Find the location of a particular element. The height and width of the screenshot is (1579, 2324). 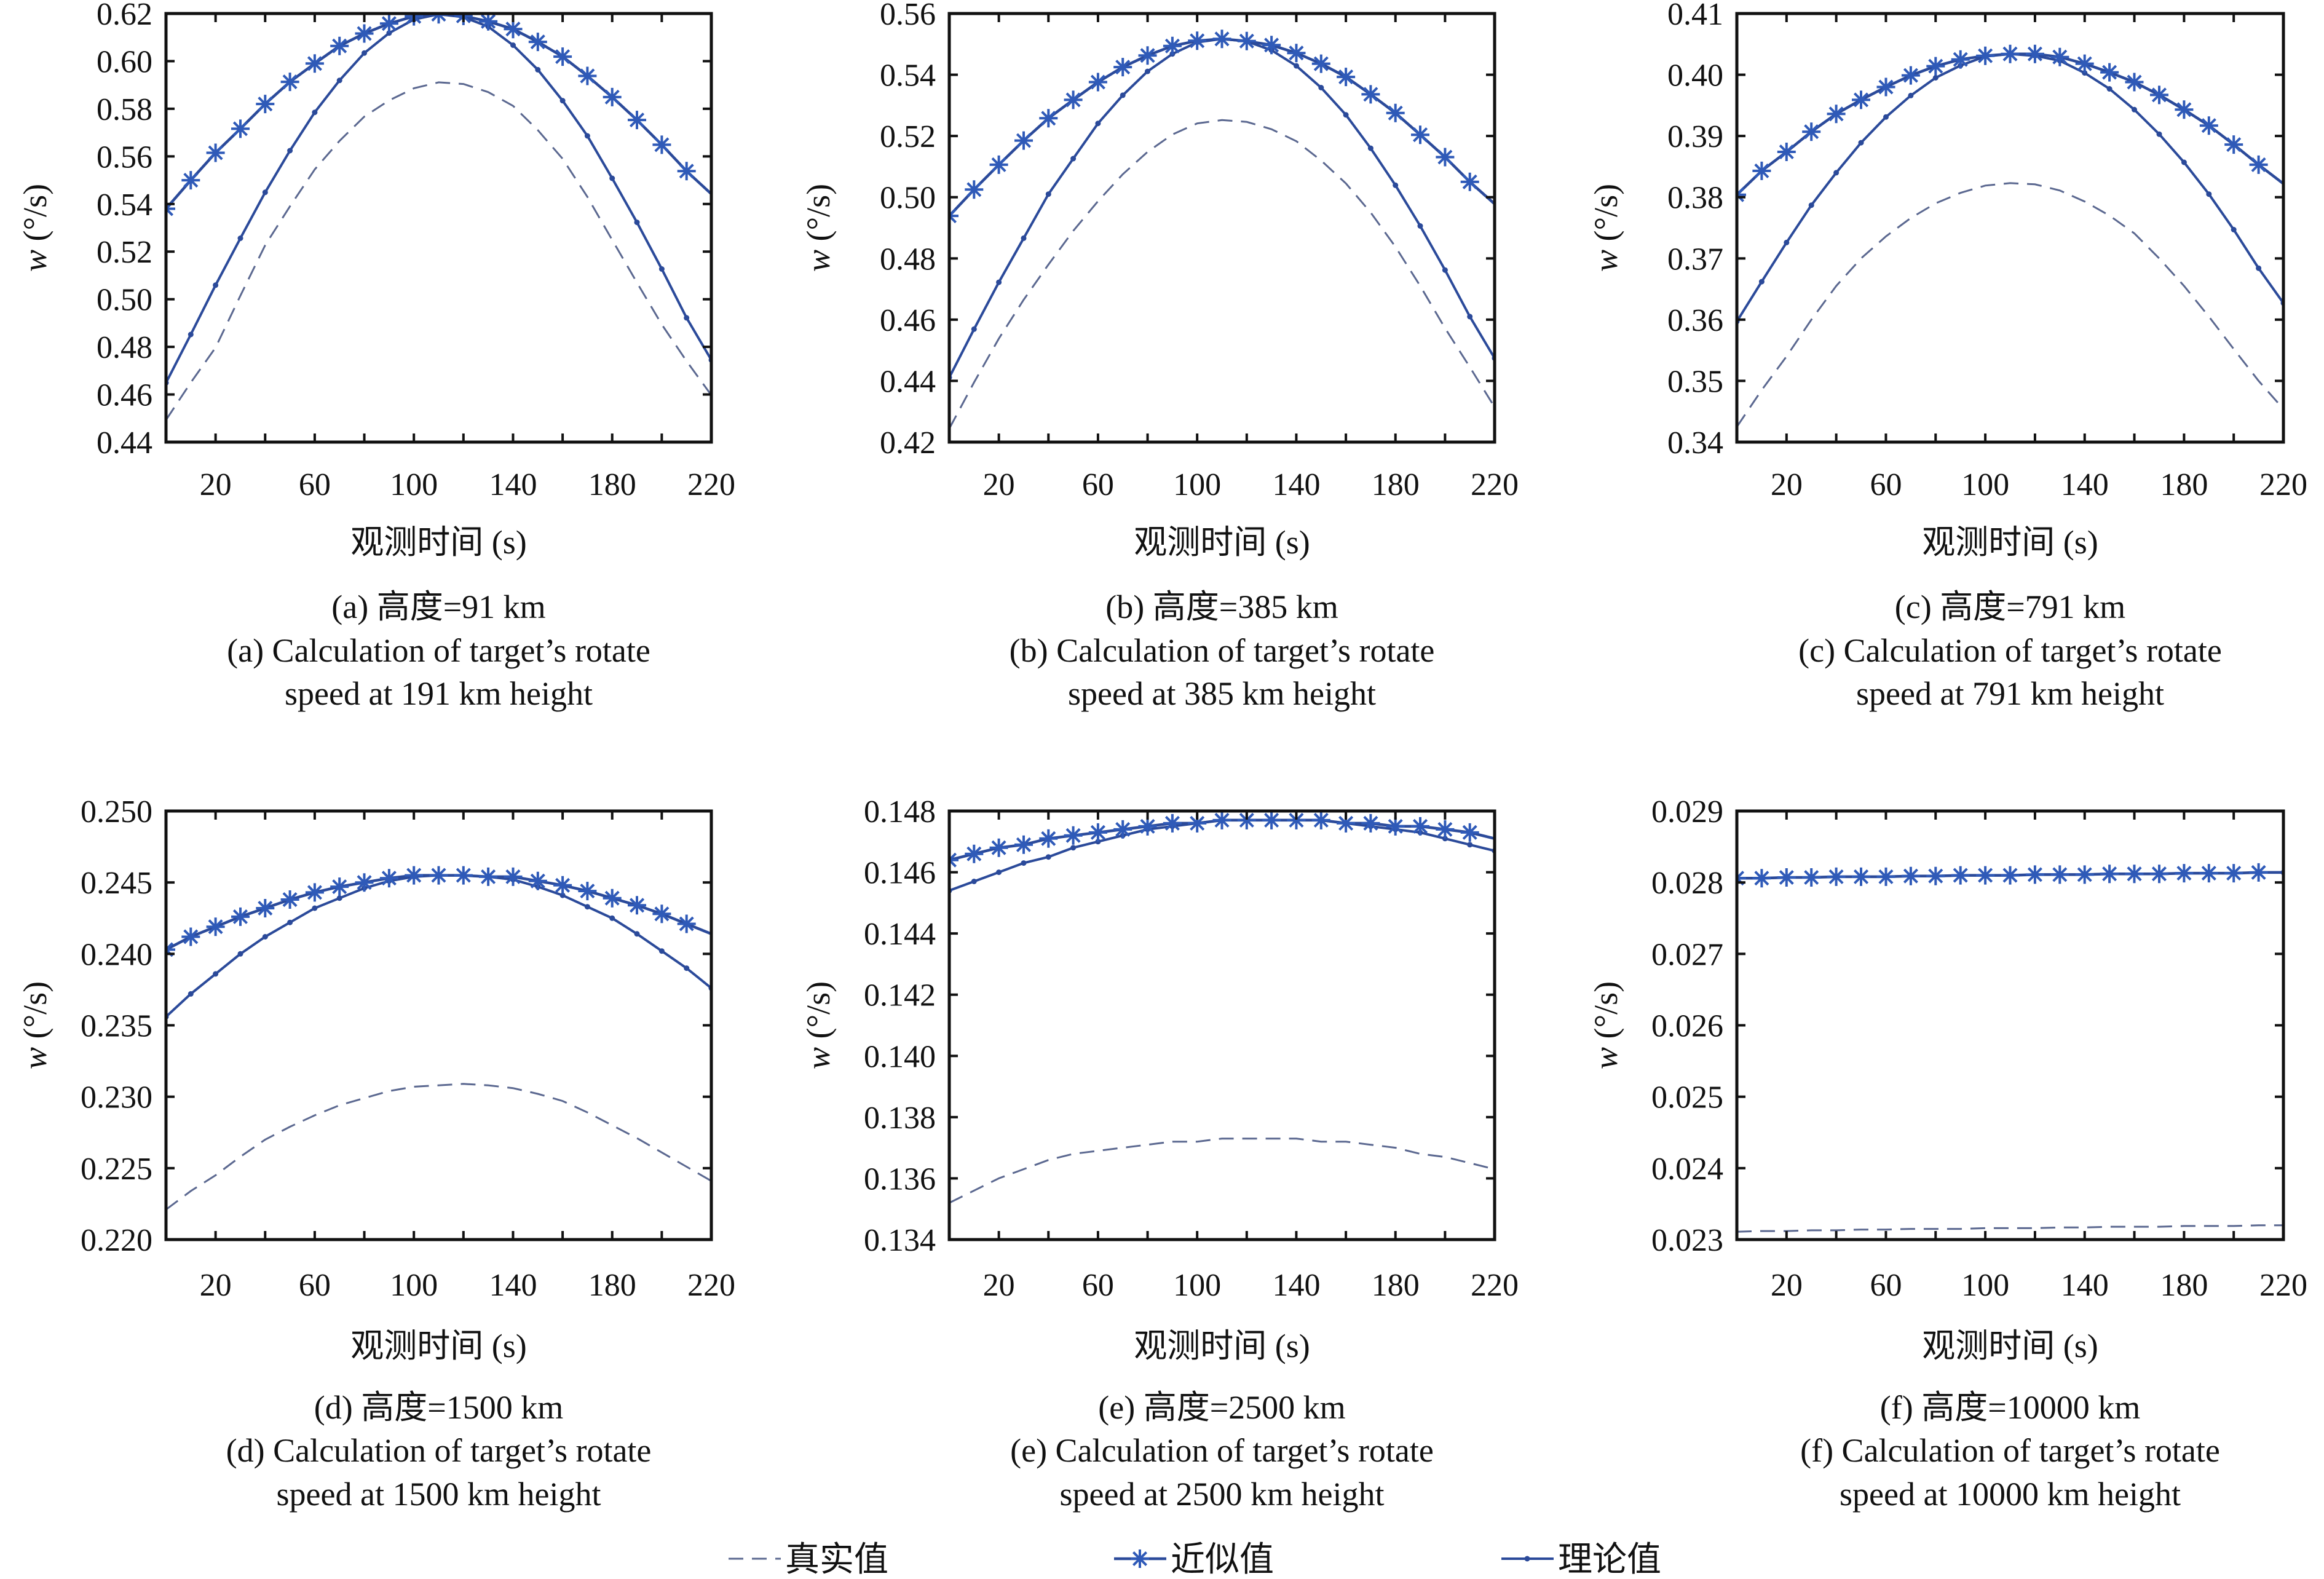

y-tick-label: 0.230 is located at coordinates (116, 1098).